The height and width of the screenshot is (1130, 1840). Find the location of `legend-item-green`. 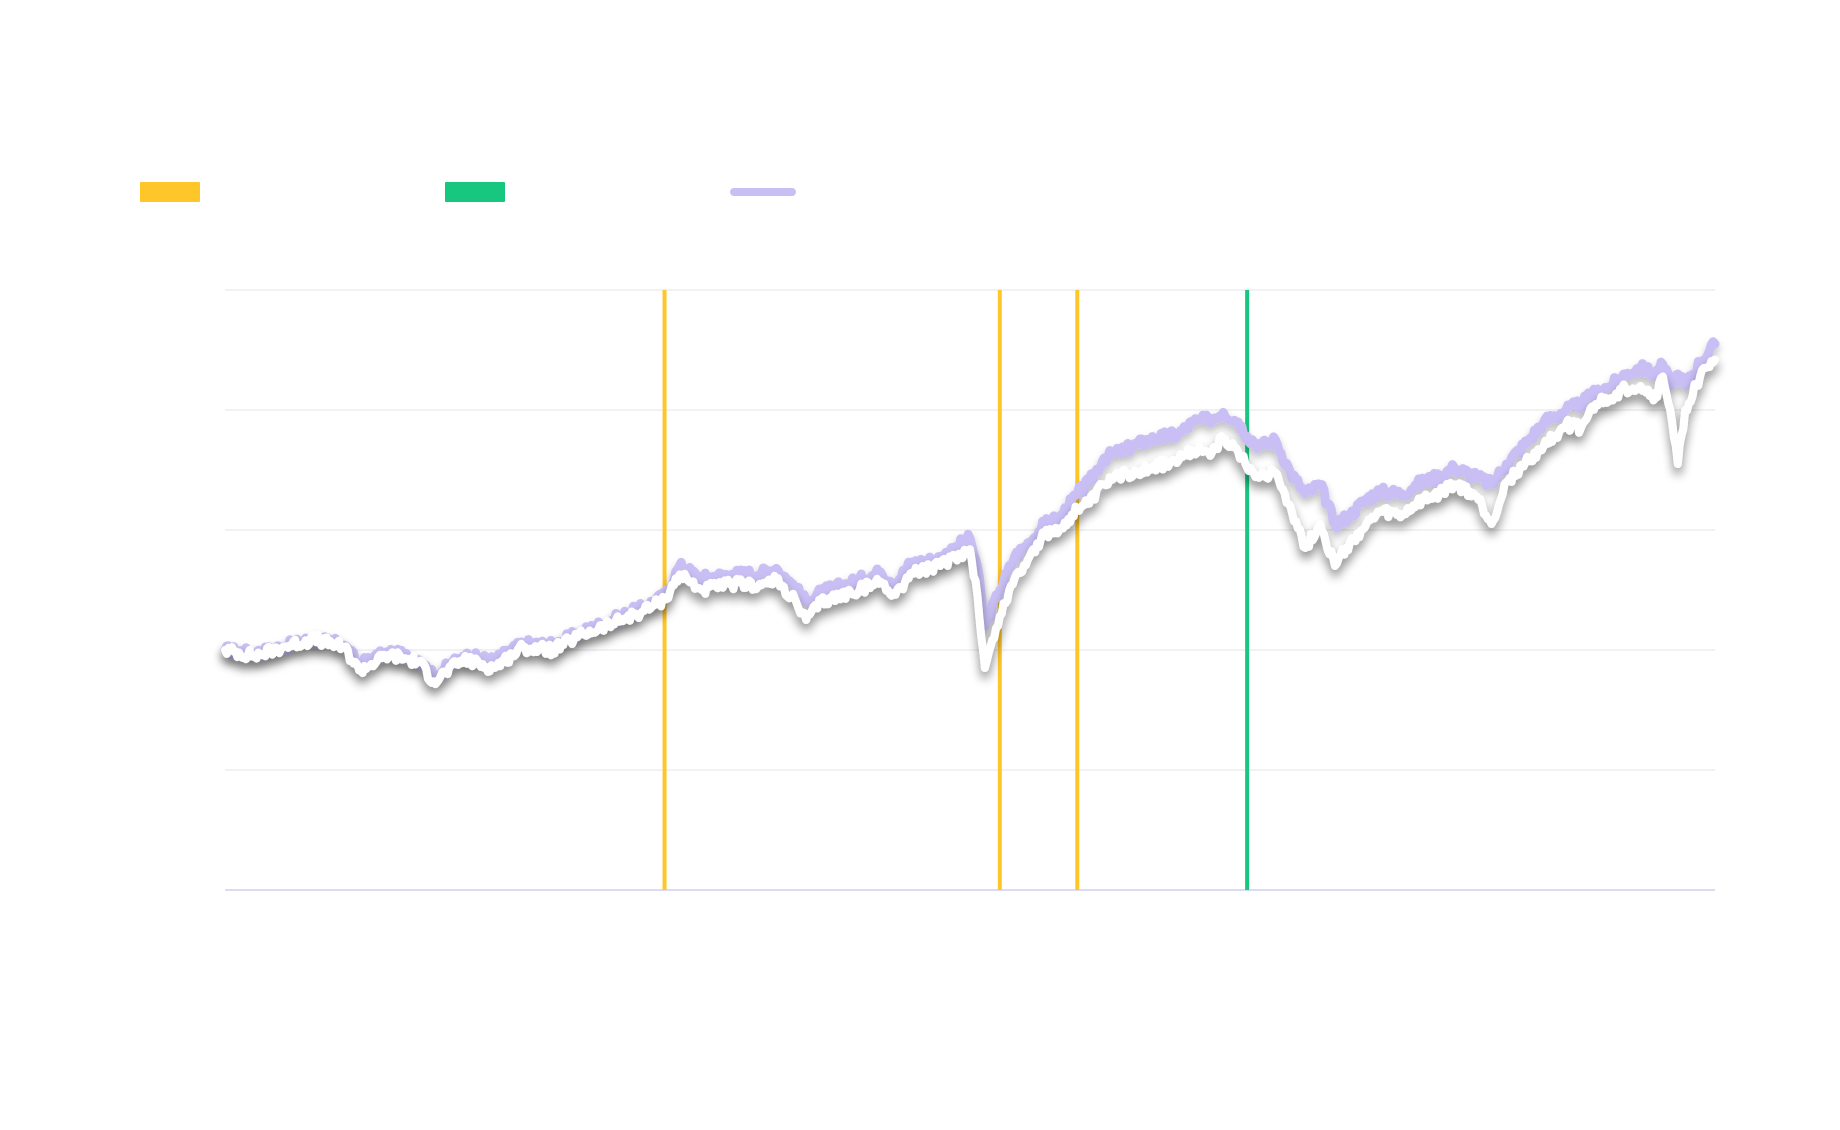

legend-item-green is located at coordinates (481, 192).